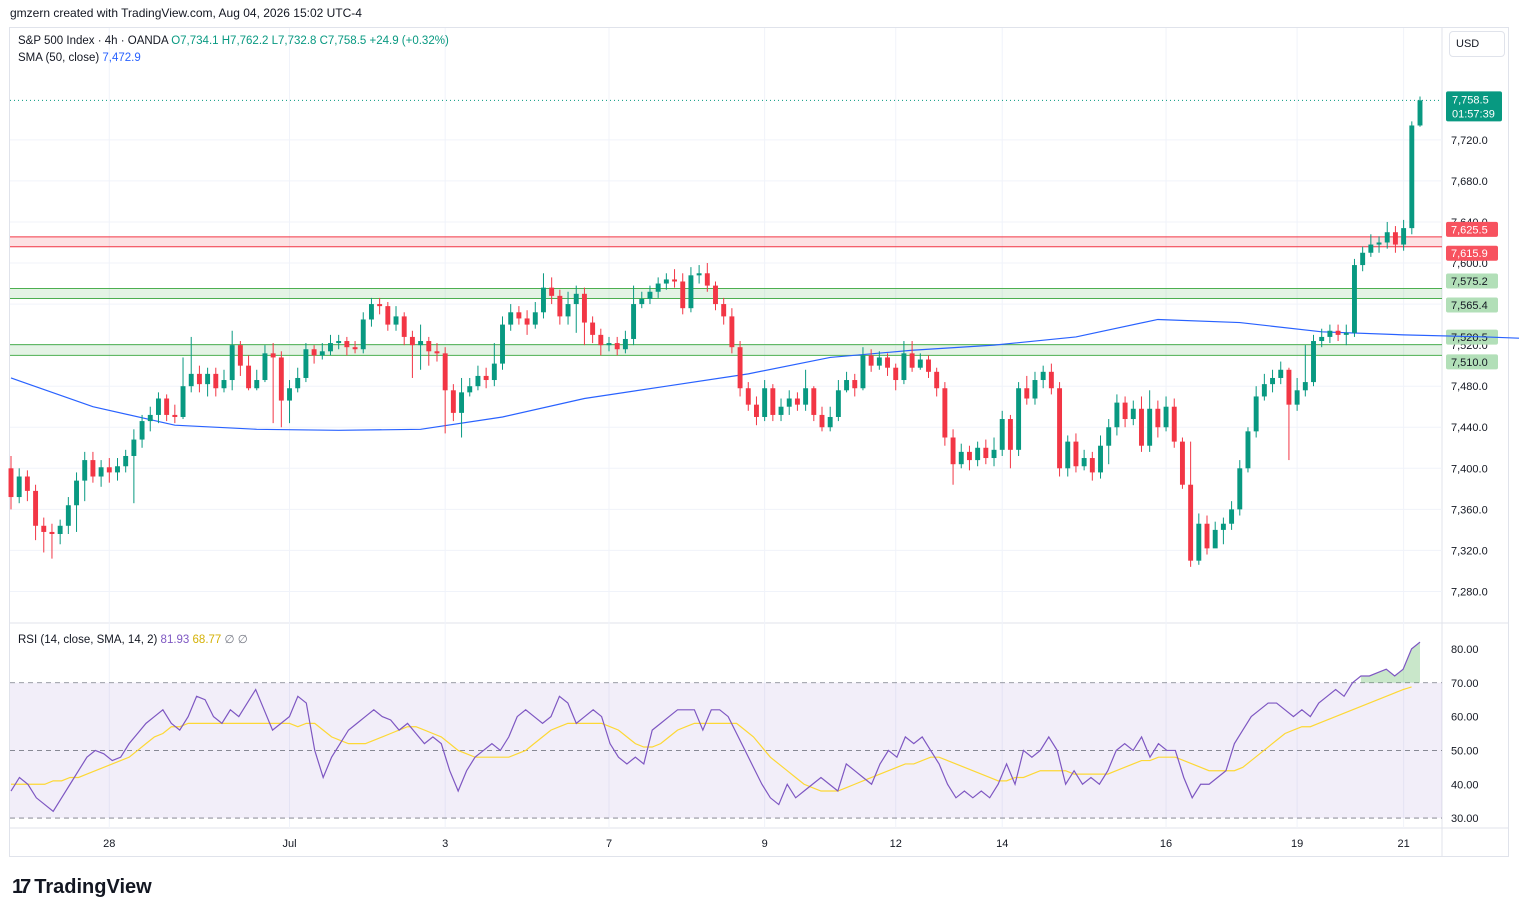  I want to click on zone-price-label: 7,565.4, so click(1469, 306).